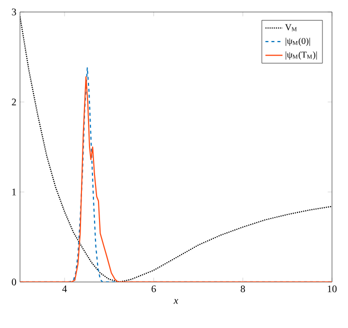 This screenshot has height=328, width=348. I want to click on legend-label: |ψ$_{M}$(T$_{M}$)|, so click(301, 55).